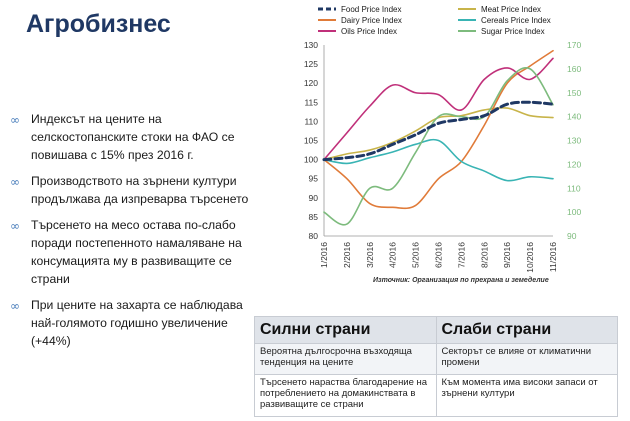 The image size is (630, 421). Describe the element at coordinates (574, 69) in the screenshot. I see `y2-tick-label: 160` at that location.